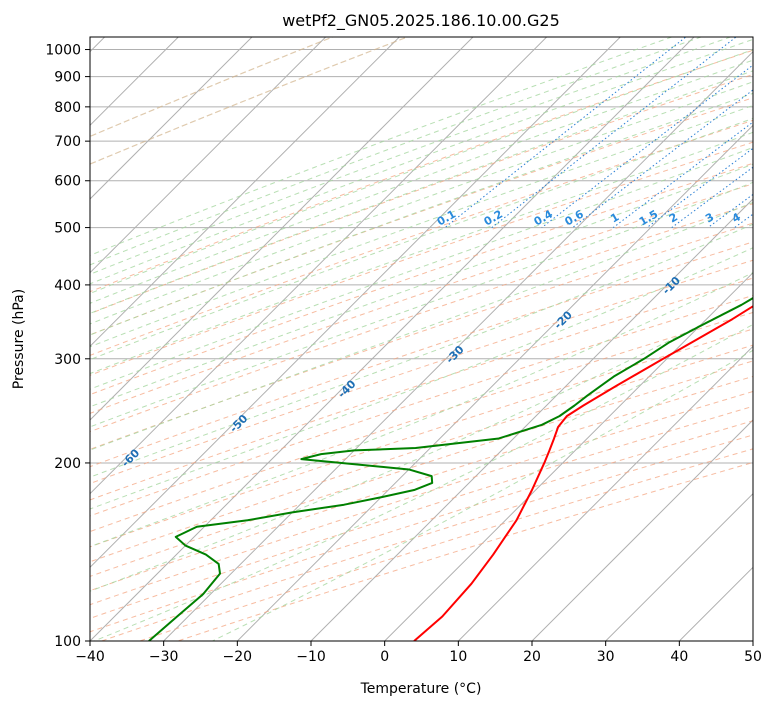 This screenshot has width=775, height=708. What do you see at coordinates (67, 108) in the screenshot?
I see `y-tick-label: 800` at bounding box center [67, 108].